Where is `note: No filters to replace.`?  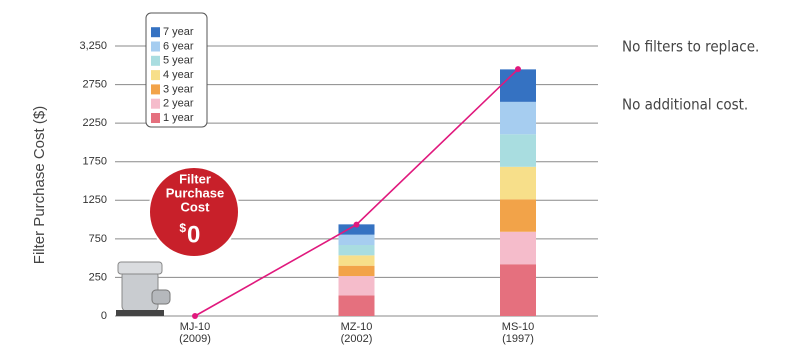 note: No filters to replace. is located at coordinates (690, 47).